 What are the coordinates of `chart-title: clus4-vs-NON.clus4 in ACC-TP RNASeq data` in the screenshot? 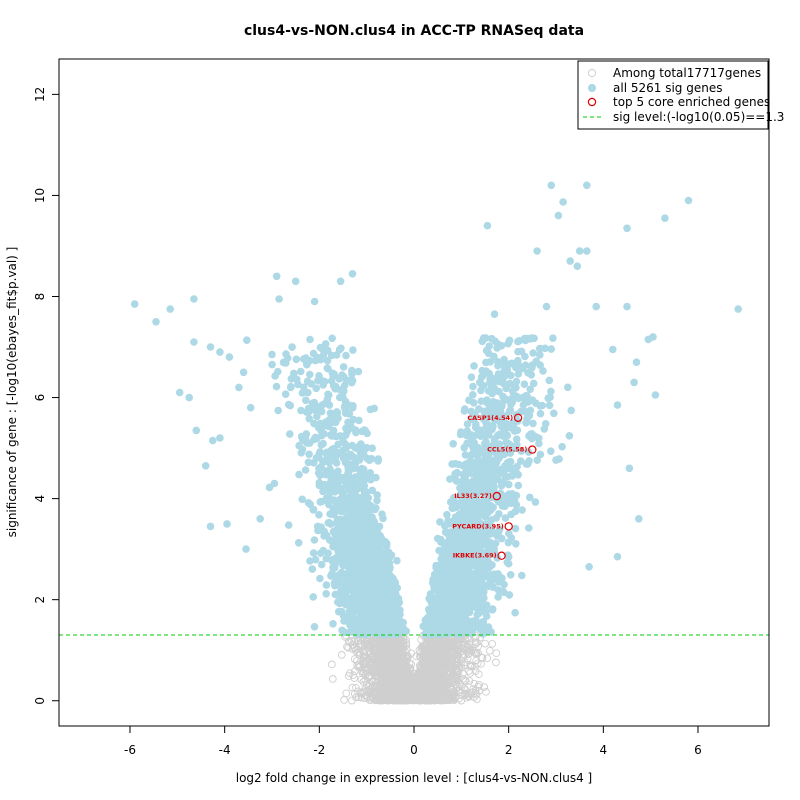 It's located at (414, 31).